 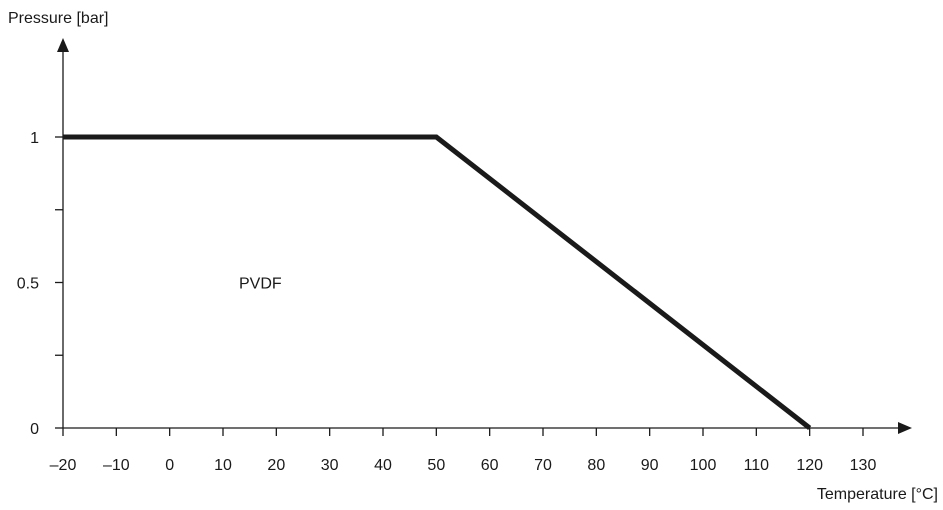 I want to click on material-annotation: PVDF, so click(x=260, y=284).